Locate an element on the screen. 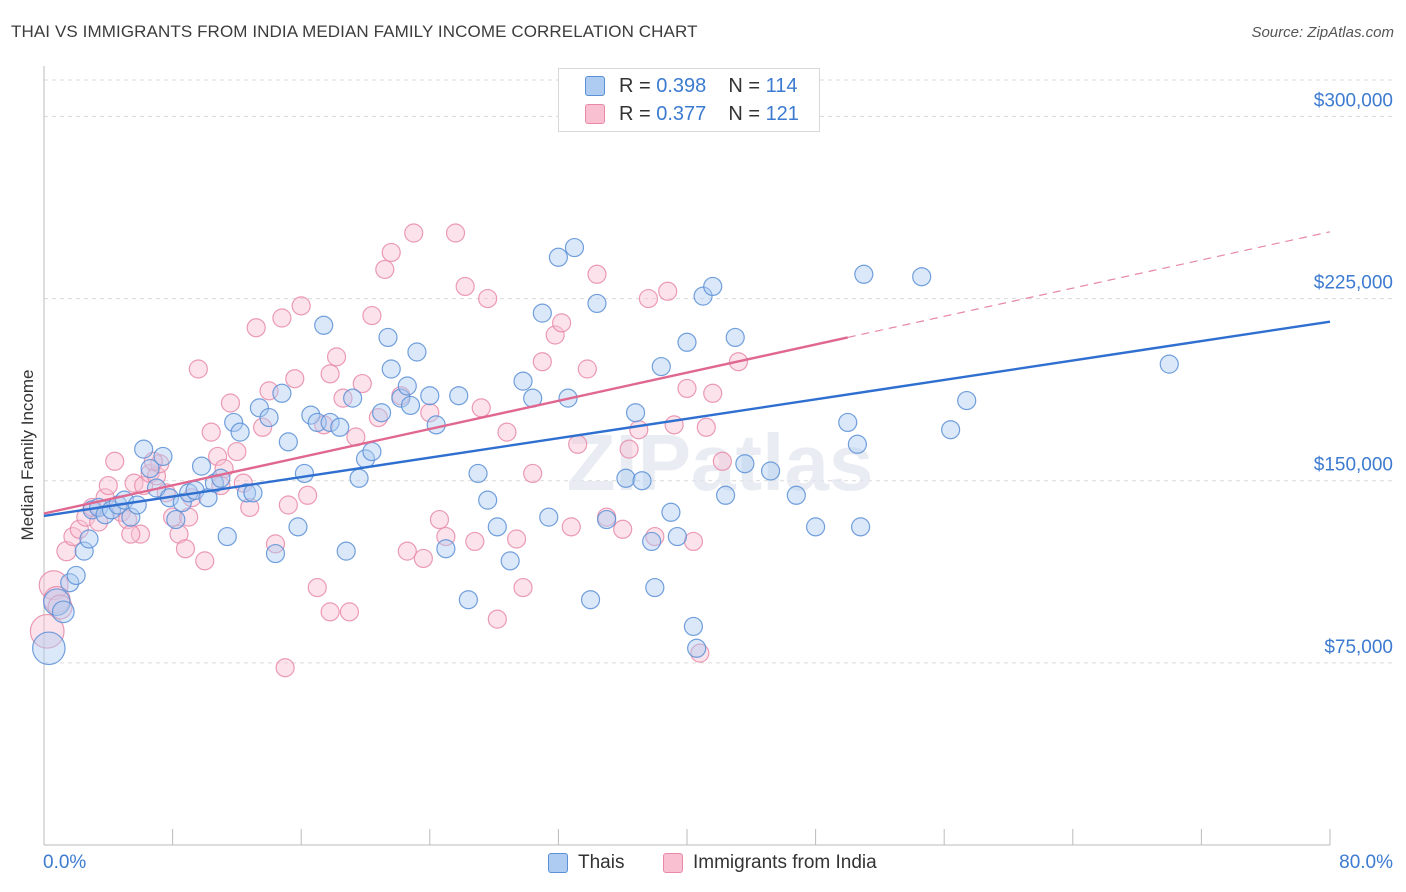  thais-legend-swatch is located at coordinates (558, 863).